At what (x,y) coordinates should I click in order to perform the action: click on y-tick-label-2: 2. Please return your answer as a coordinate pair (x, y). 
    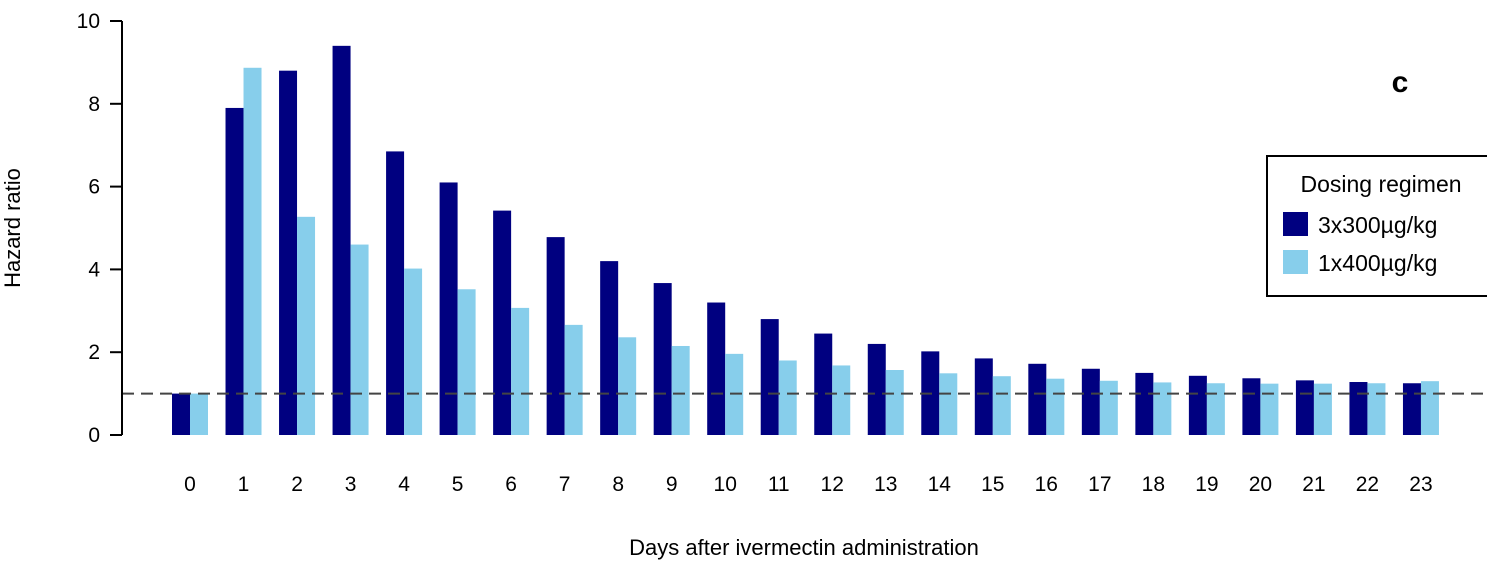
    Looking at the image, I should click on (94, 352).